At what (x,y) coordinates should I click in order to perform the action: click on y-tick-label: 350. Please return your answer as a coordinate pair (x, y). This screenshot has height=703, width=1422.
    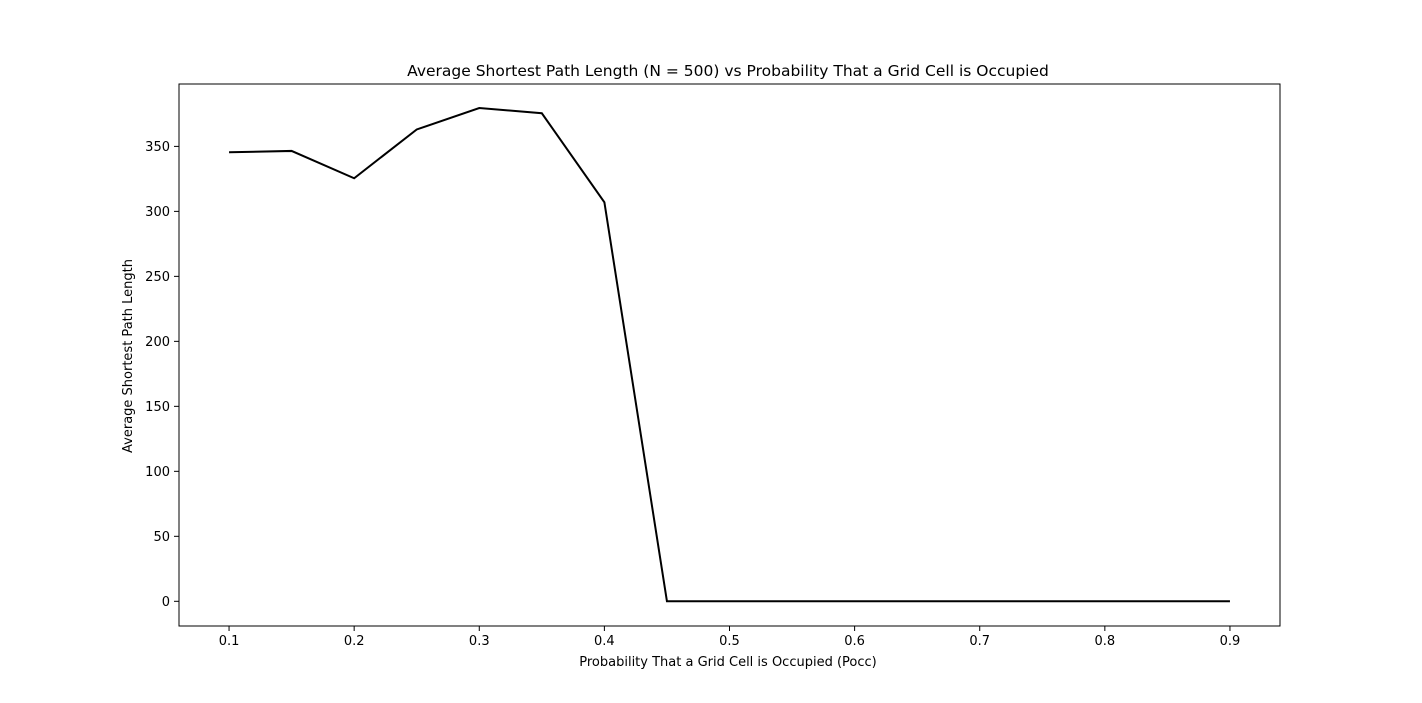
    Looking at the image, I should click on (157, 147).